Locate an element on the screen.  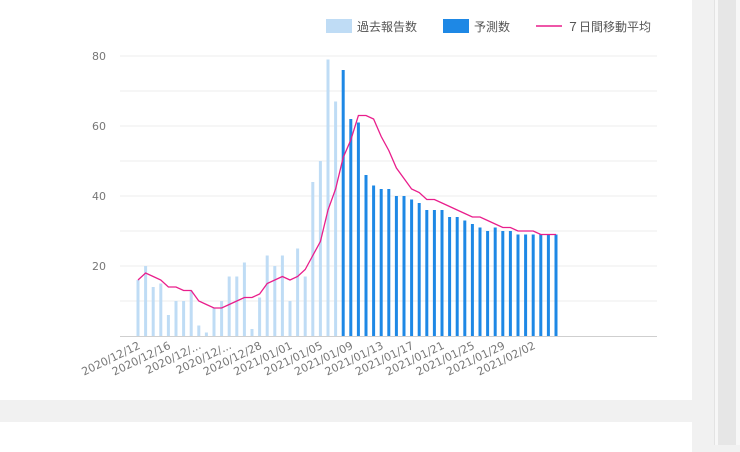
y-tick-label: 40 is located at coordinates (99, 196).